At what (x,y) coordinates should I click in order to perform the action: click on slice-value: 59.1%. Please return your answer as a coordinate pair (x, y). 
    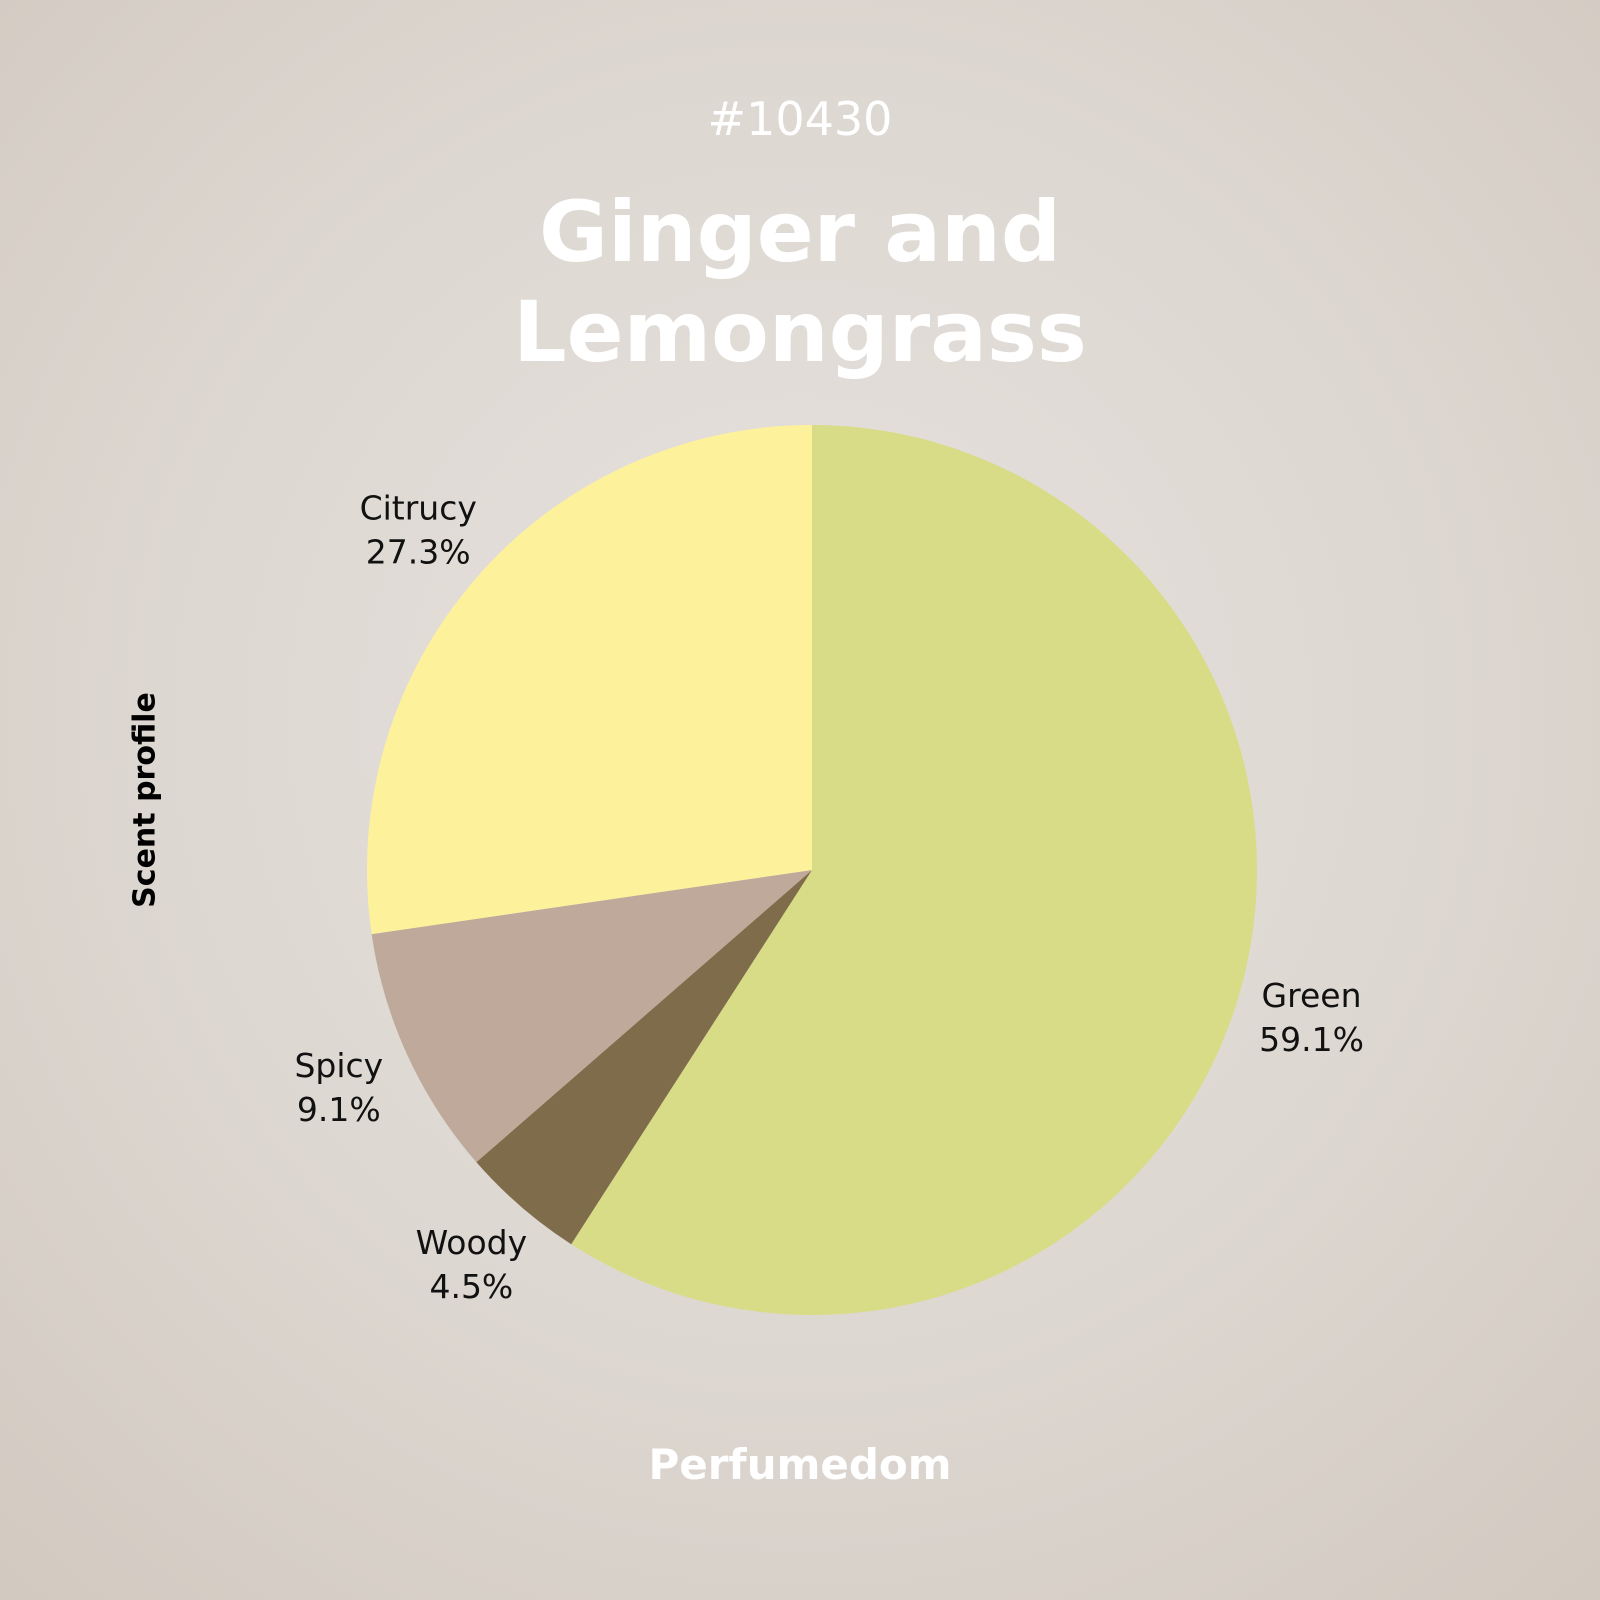
    Looking at the image, I should click on (1311, 1039).